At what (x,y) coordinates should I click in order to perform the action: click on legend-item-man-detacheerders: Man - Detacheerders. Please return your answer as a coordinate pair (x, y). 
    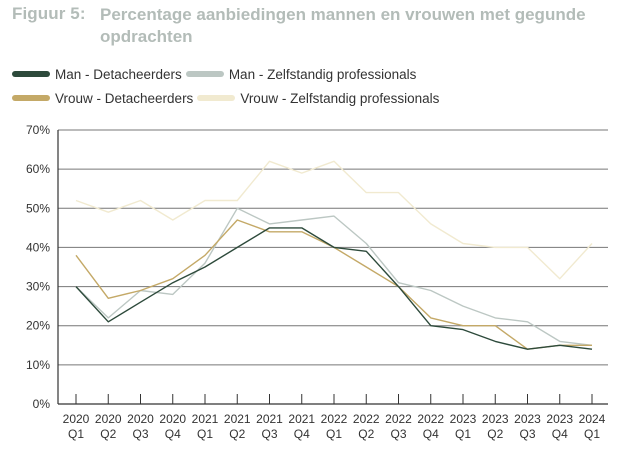
    Looking at the image, I should click on (97, 74).